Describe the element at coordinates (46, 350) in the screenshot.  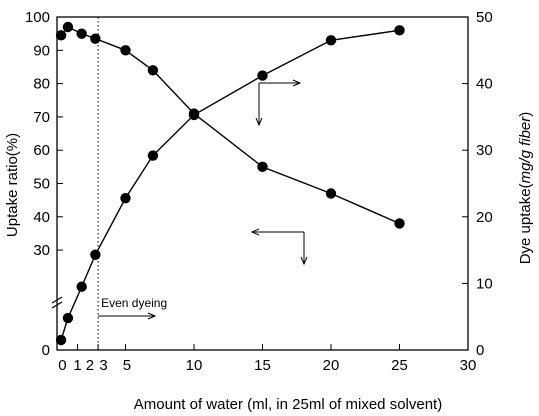
I see `left-y-tick-label: 0` at that location.